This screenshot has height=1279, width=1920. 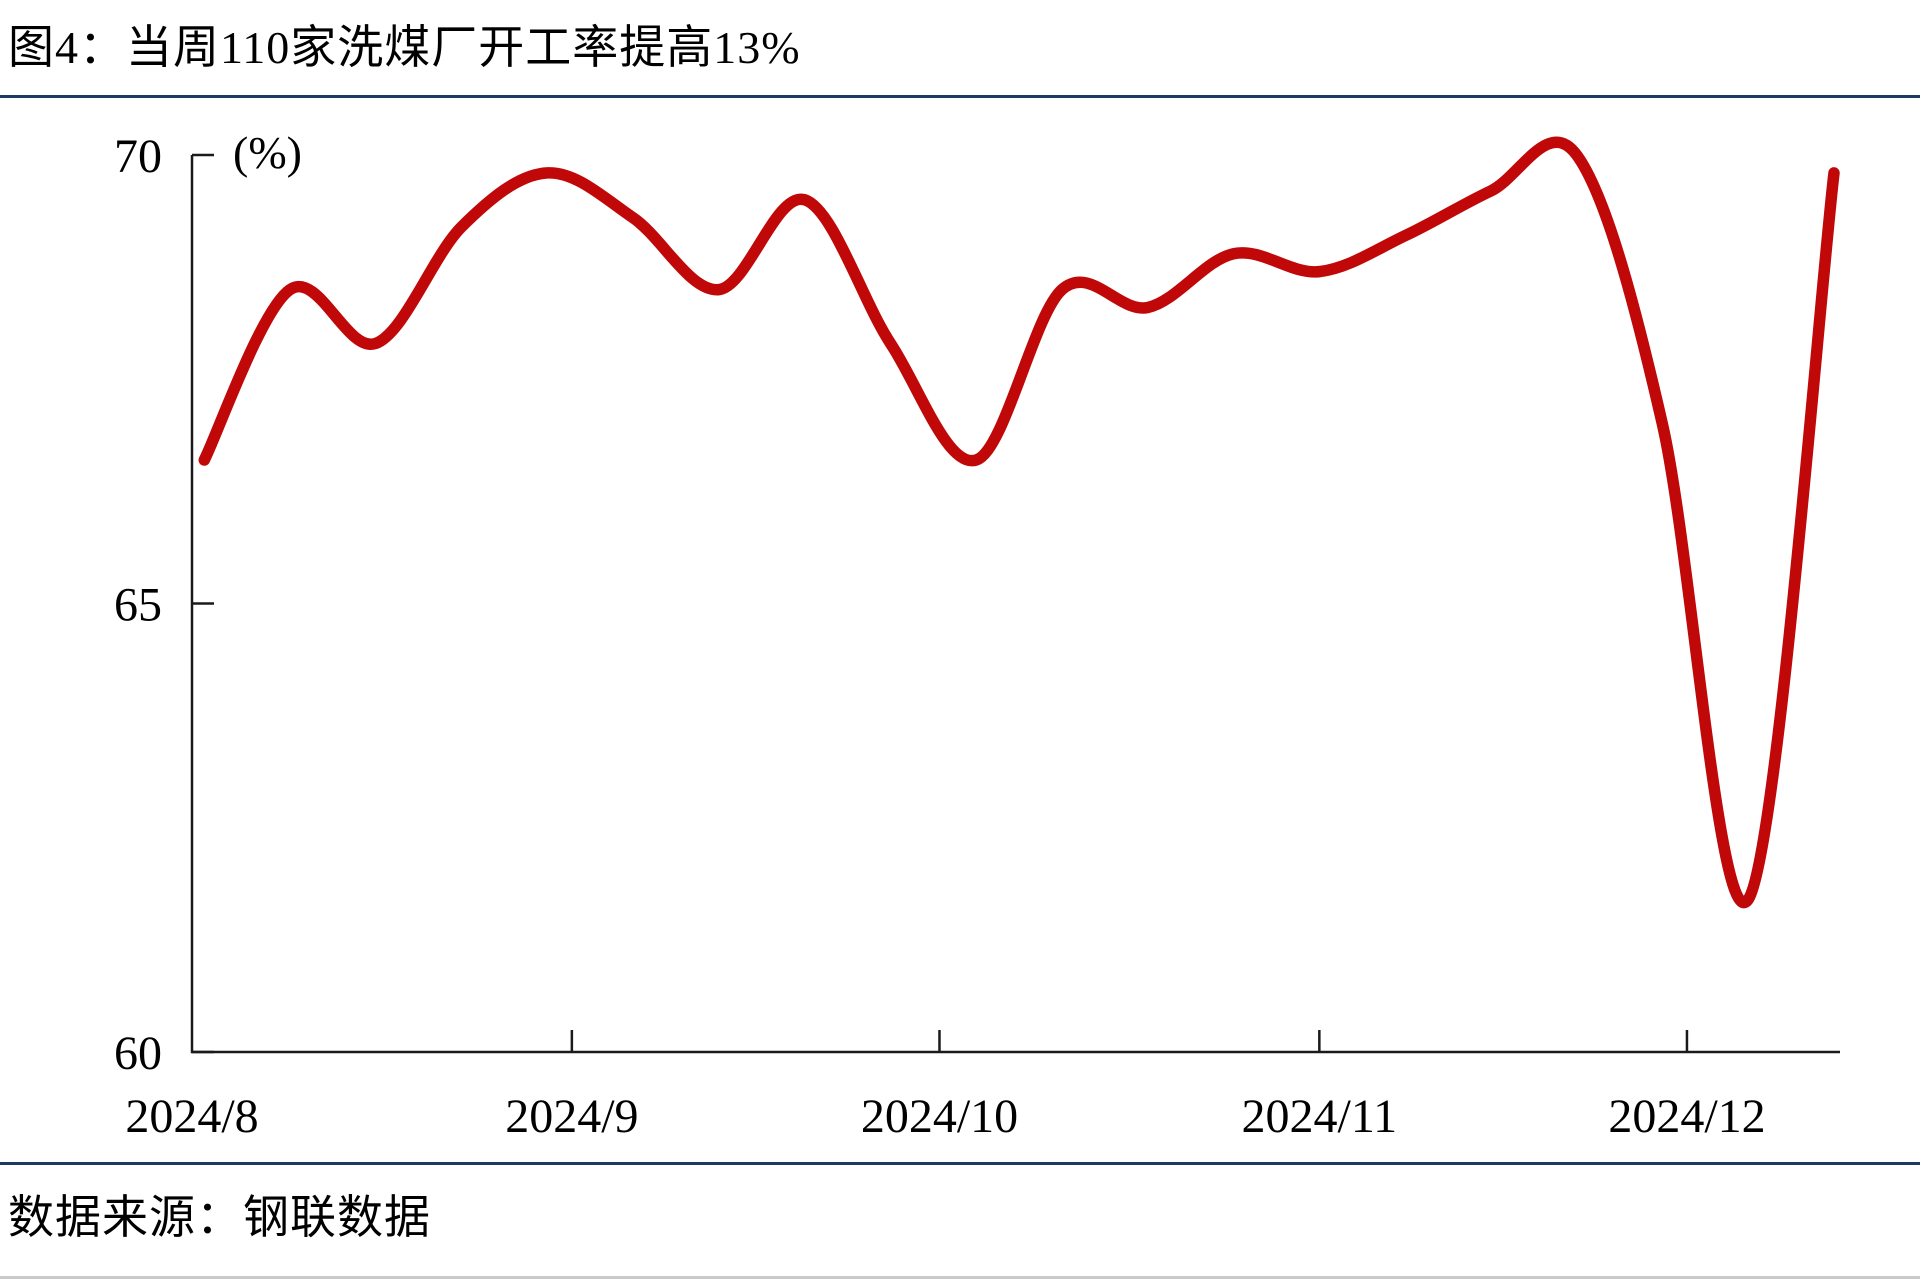 I want to click on source-divider, so click(x=960, y=1163).